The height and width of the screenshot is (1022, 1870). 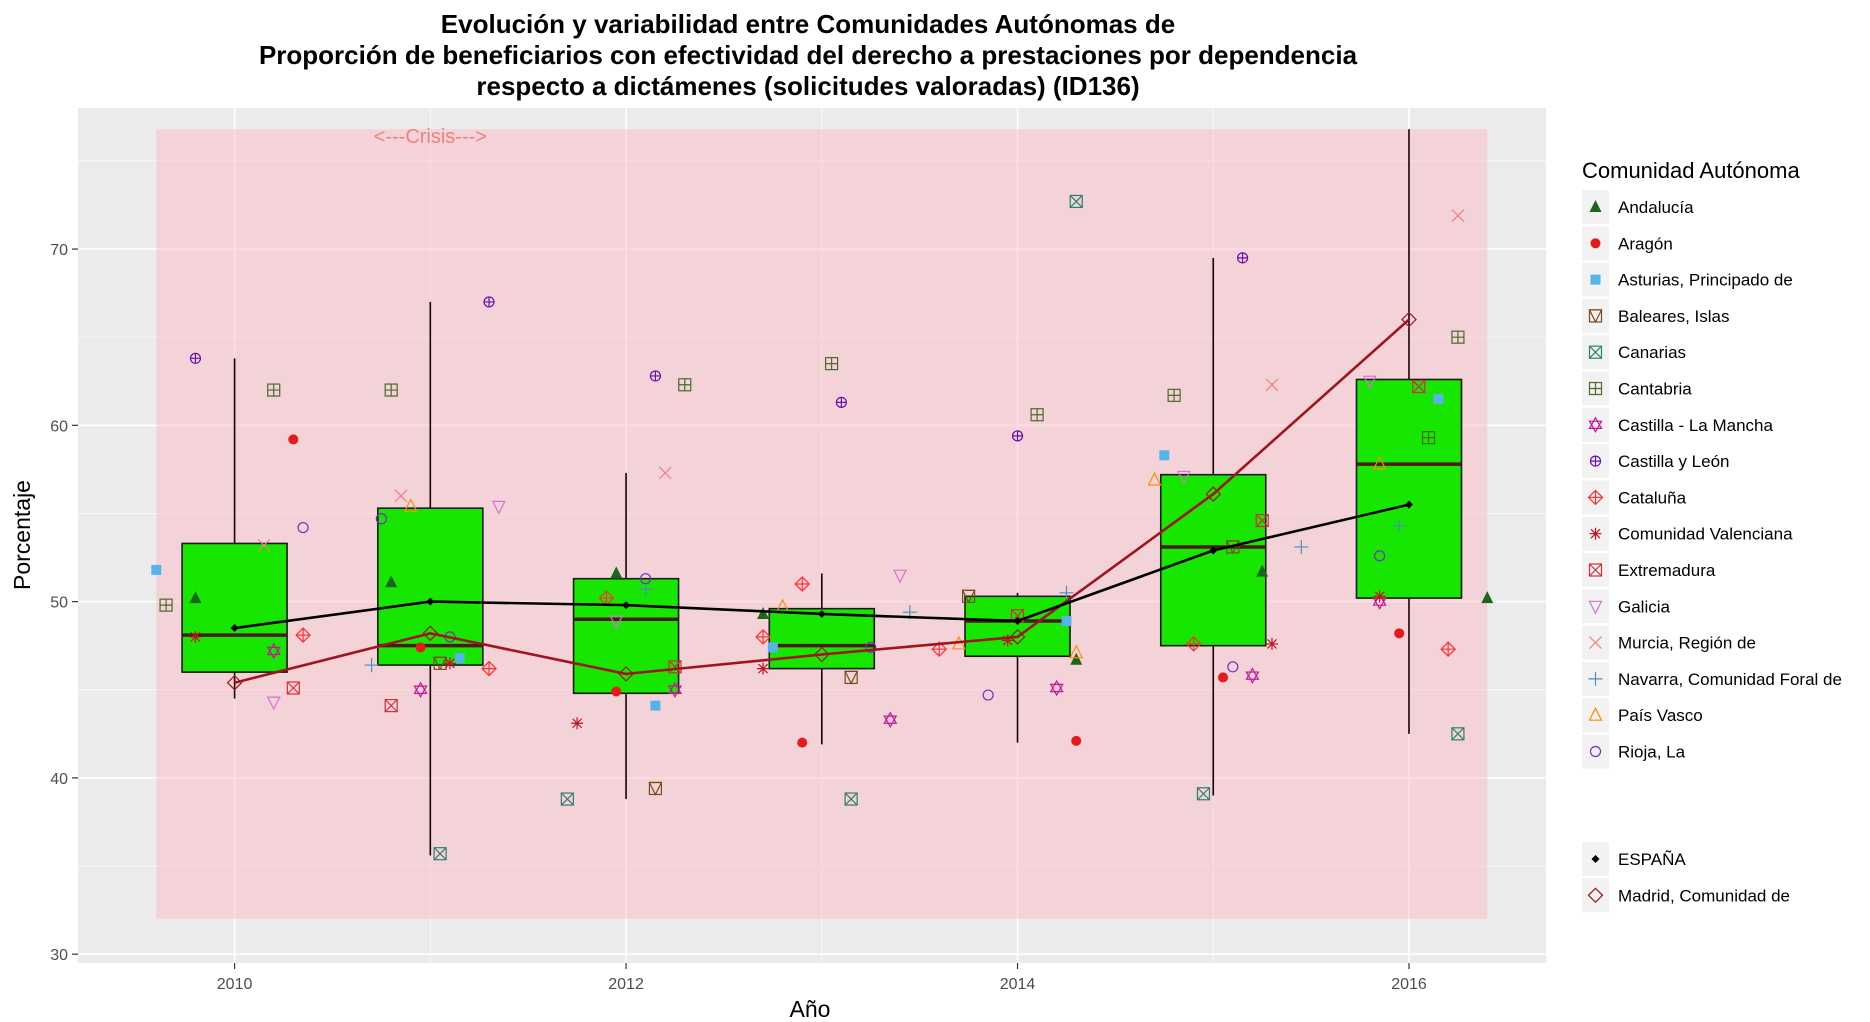 What do you see at coordinates (1660, 715) in the screenshot?
I see `legend-label: País Vasco` at bounding box center [1660, 715].